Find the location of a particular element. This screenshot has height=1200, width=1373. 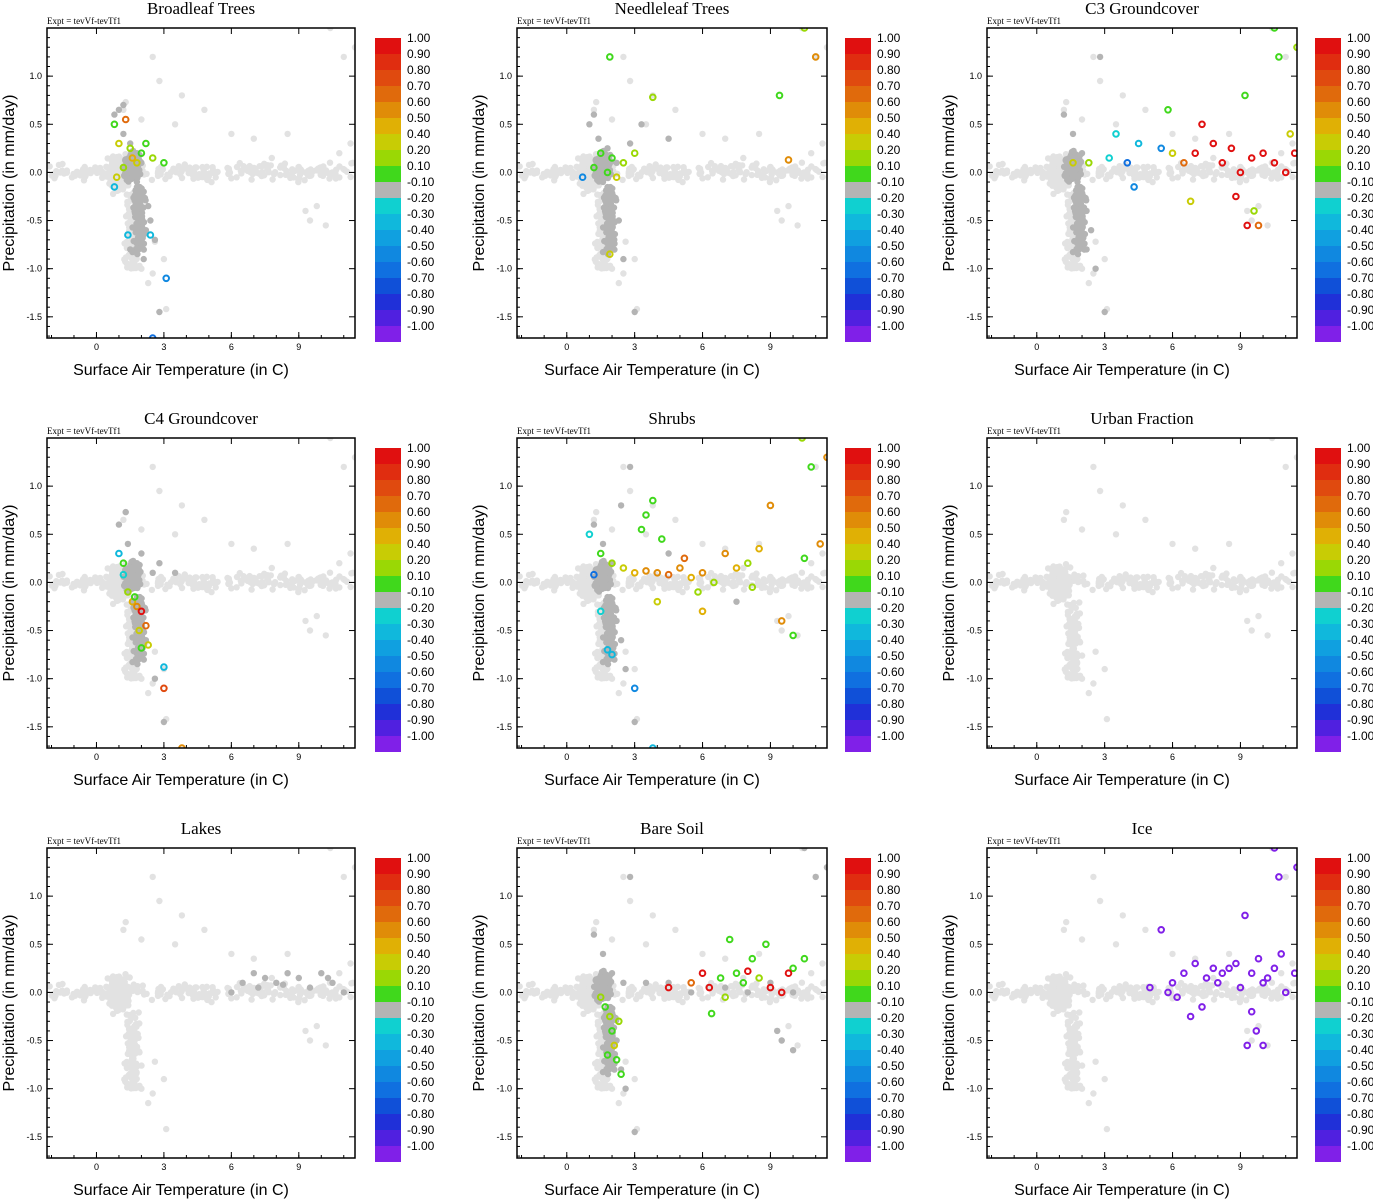

colorbar-label: -0.10 is located at coordinates (1360, 182).